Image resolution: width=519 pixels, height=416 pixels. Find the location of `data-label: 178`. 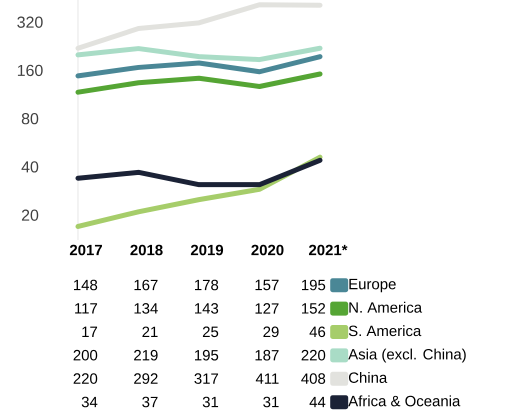

data-label: 178 is located at coordinates (206, 285).